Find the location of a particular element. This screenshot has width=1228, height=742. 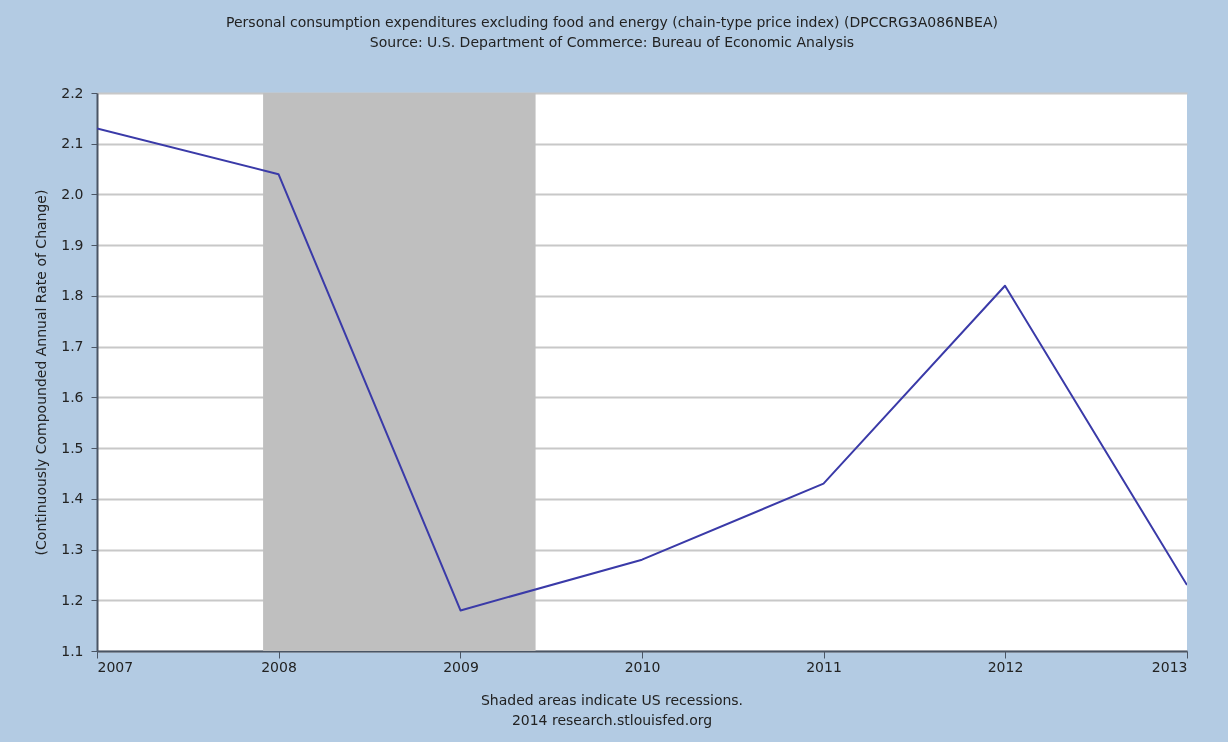

y-axis-title: (Continuously Compounded Annual Rate of Change) is located at coordinates (41, 372).